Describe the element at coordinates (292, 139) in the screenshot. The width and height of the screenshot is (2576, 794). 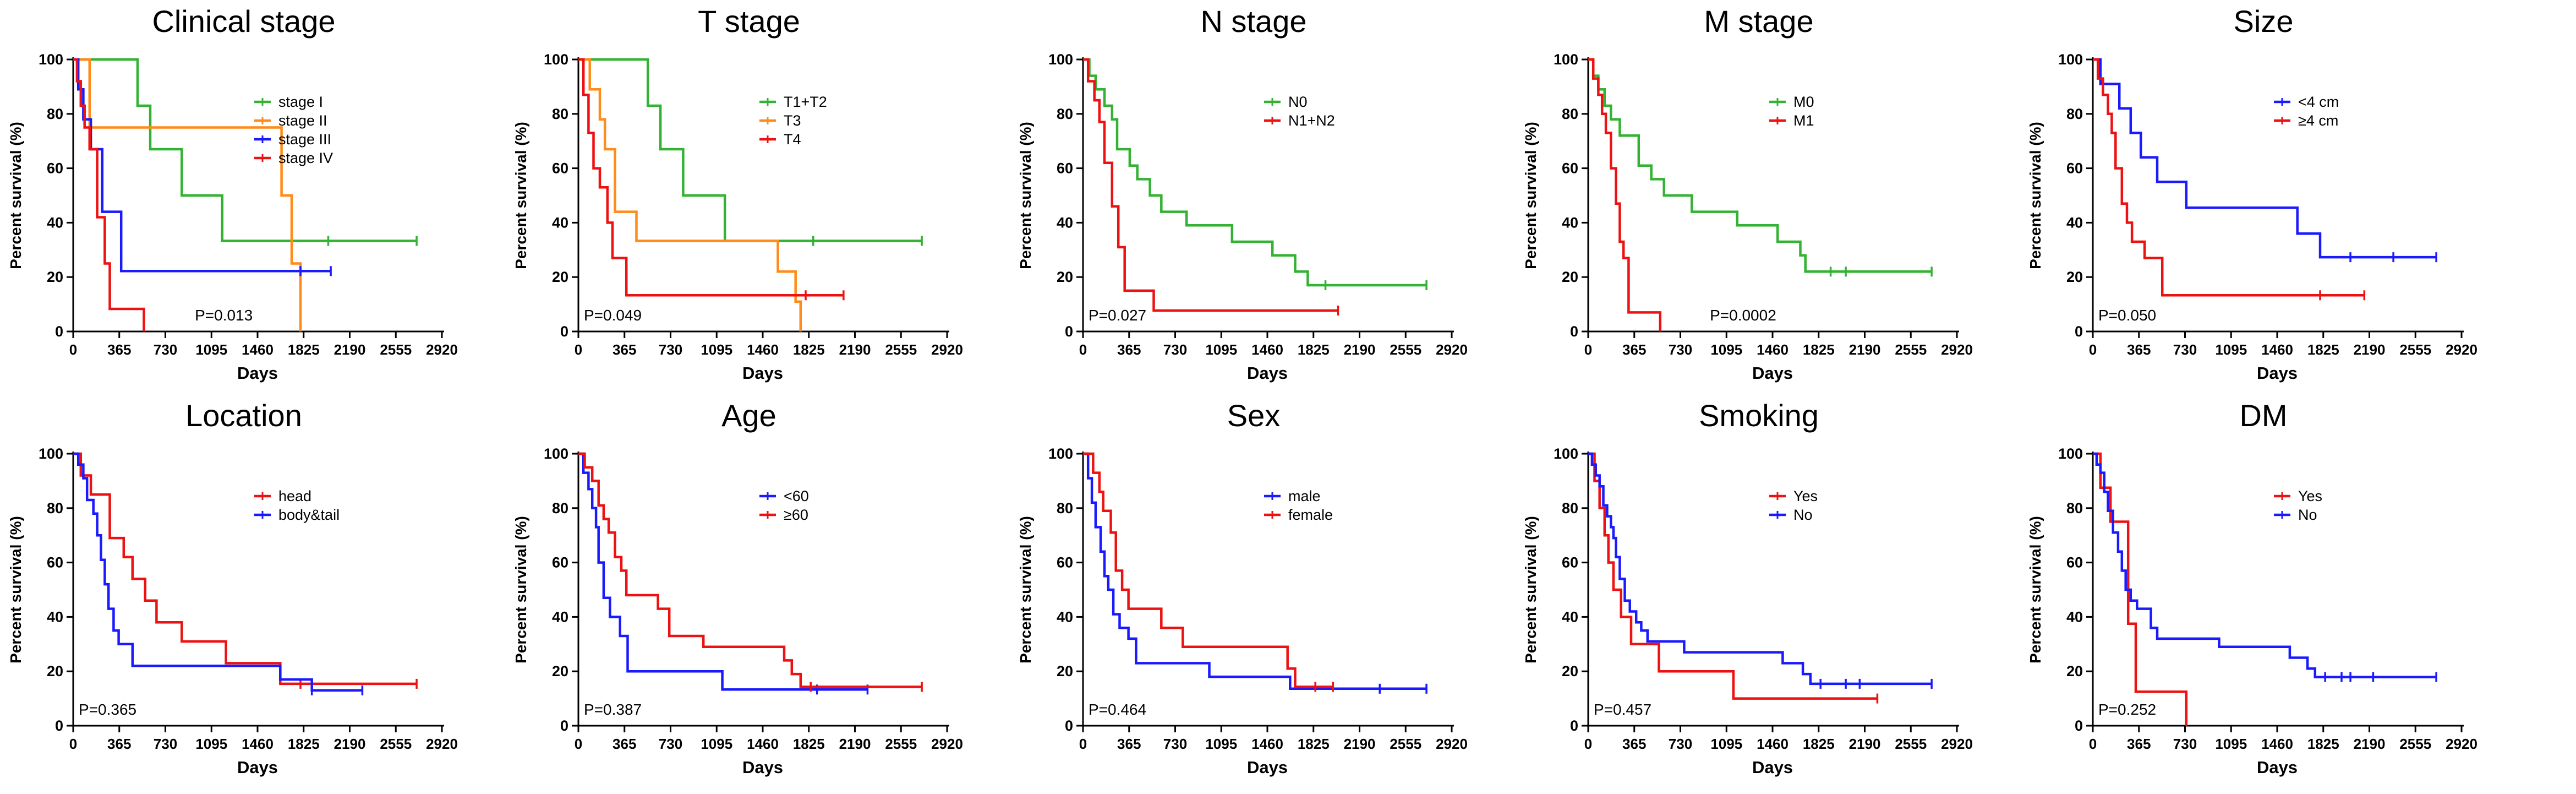
I see `legend-item-stage-iii: stage III` at that location.